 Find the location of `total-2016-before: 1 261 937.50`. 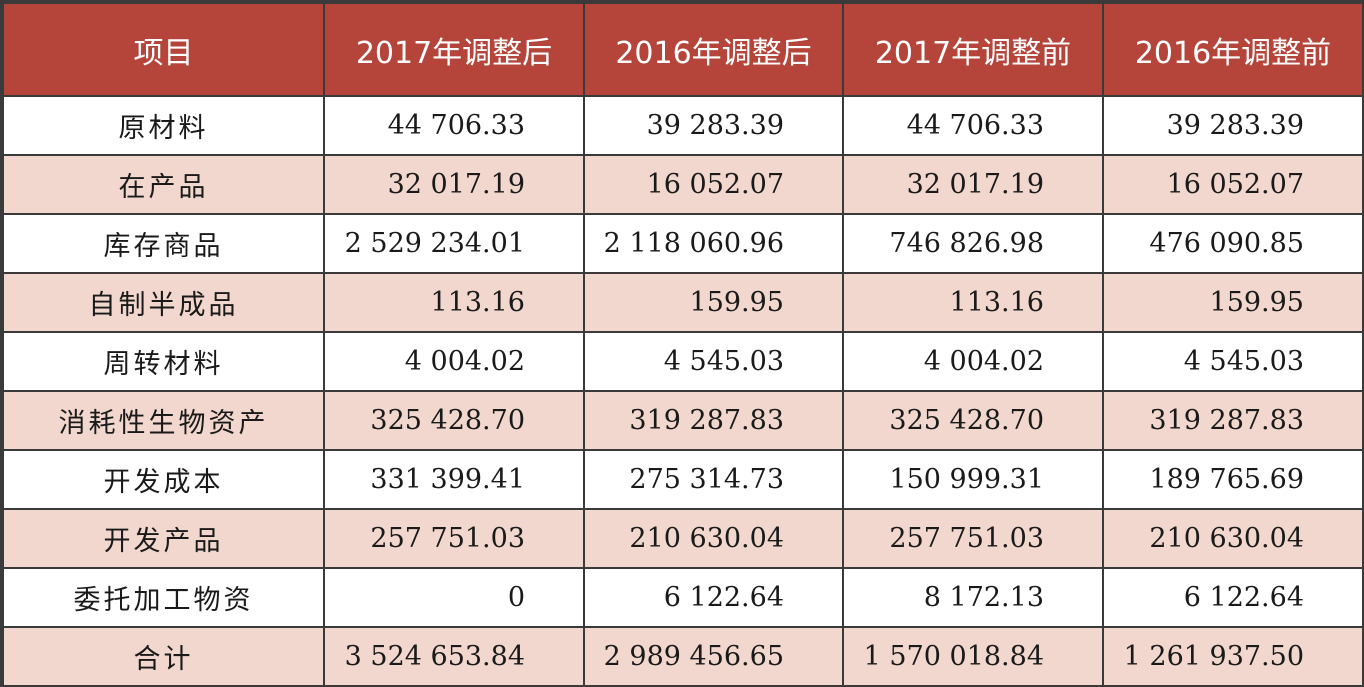

total-2016-before: 1 261 937.50 is located at coordinates (1233, 656).